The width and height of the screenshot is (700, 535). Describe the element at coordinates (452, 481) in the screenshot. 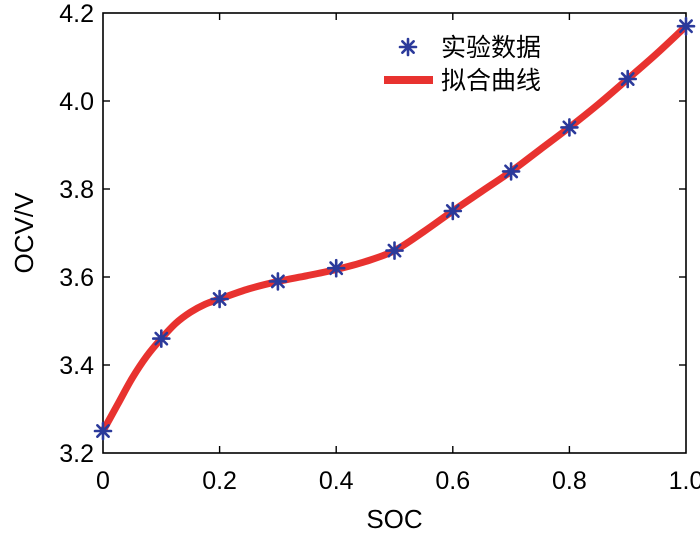

I see `x-tick-label: 0.6` at that location.